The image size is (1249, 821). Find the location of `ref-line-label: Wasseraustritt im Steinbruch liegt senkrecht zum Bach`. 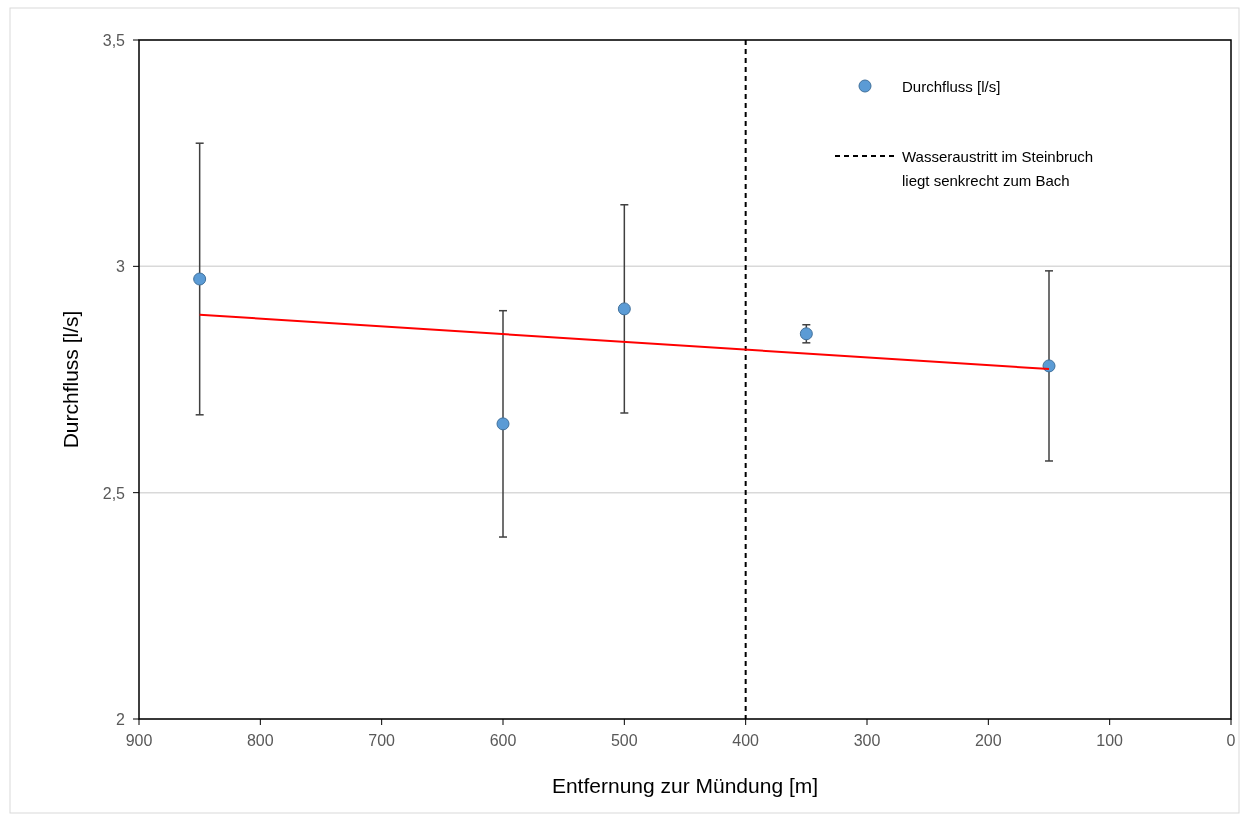

ref-line-label: Wasseraustritt im Steinbruch liegt senkrecht zum Bach is located at coordinates (998, 168).